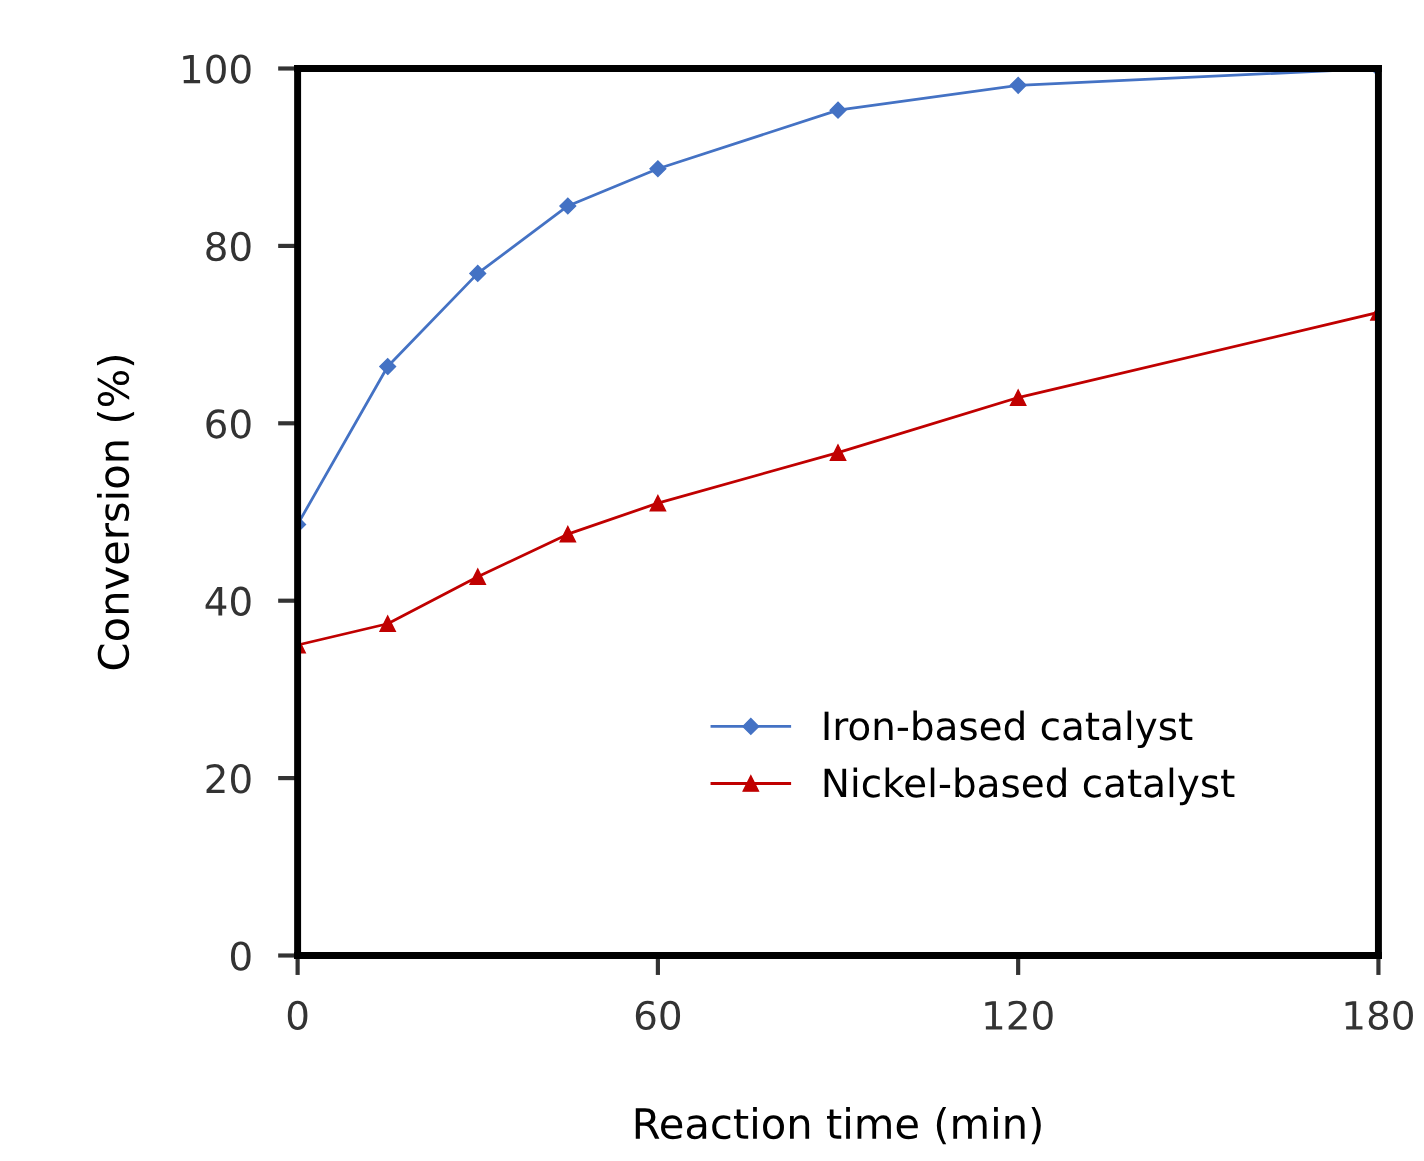  What do you see at coordinates (1019, 1015) in the screenshot?
I see `x-tick-label: 120` at bounding box center [1019, 1015].